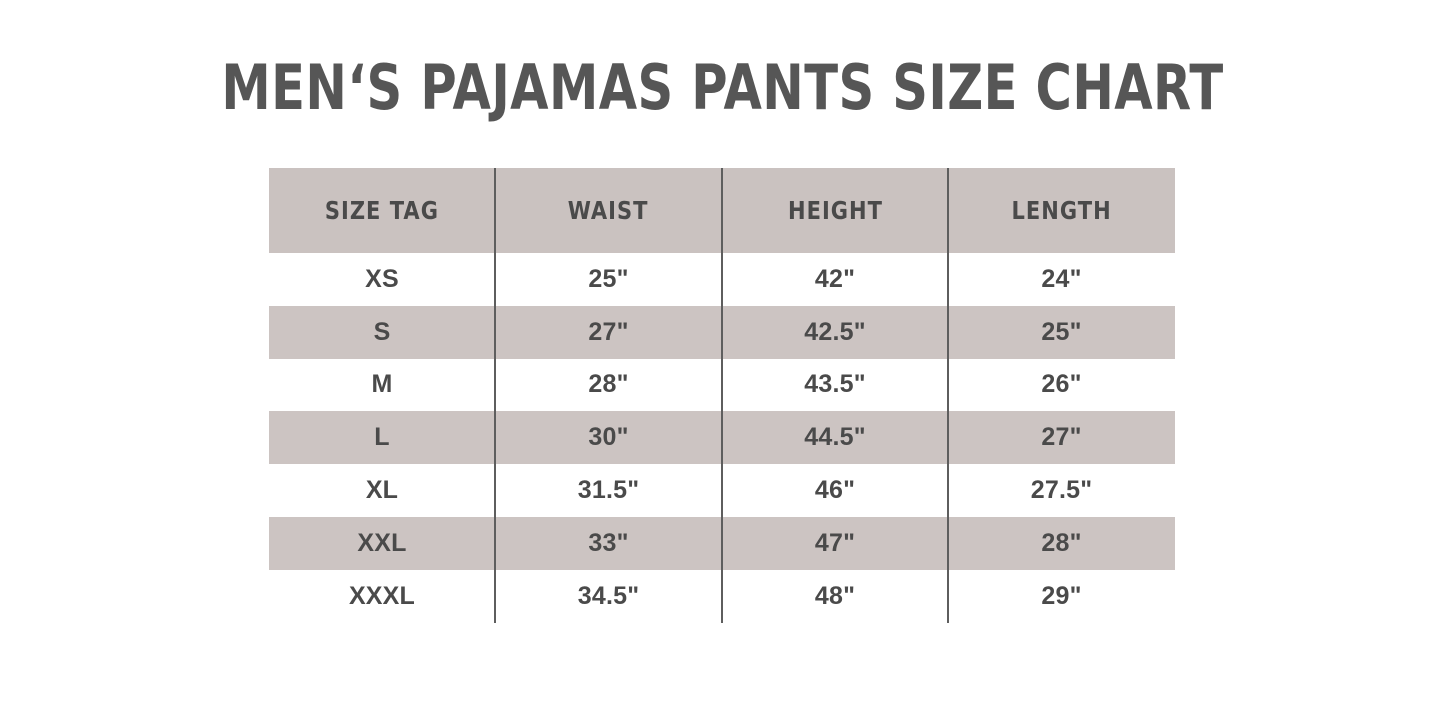  What do you see at coordinates (382, 278) in the screenshot?
I see `cell-size-tag: XS` at bounding box center [382, 278].